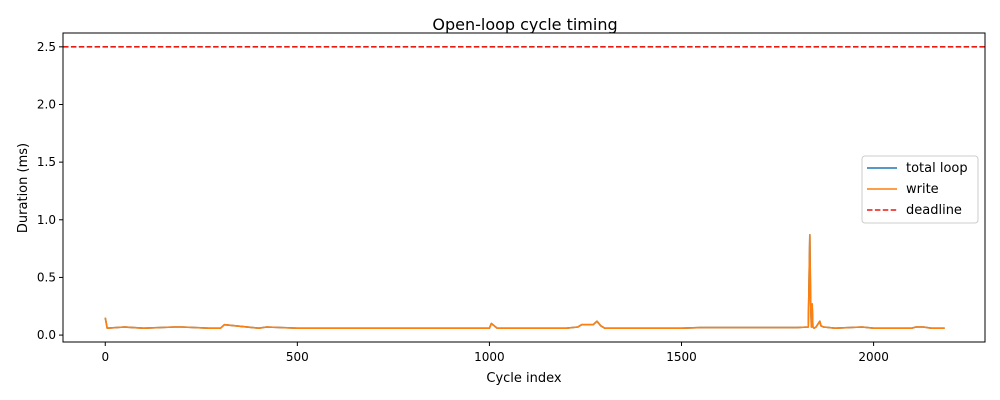 This screenshot has width=1000, height=400. I want to click on x-tick-label: 0, so click(105, 357).